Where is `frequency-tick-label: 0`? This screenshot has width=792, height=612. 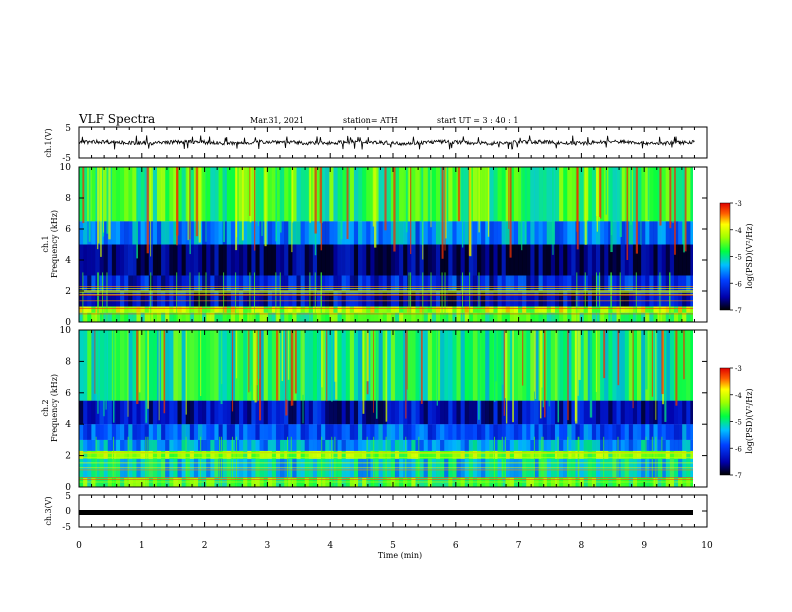
frequency-tick-label: 0 is located at coordinates (68, 323).